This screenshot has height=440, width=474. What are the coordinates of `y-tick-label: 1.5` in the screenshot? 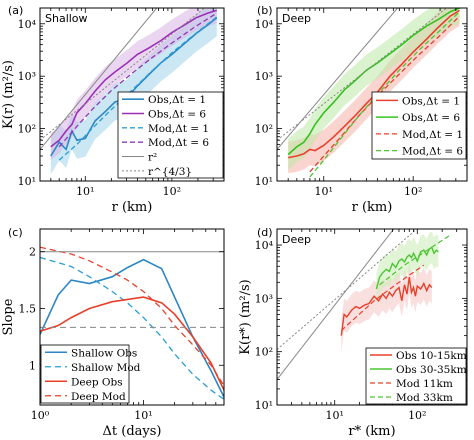 It's located at (28, 308).